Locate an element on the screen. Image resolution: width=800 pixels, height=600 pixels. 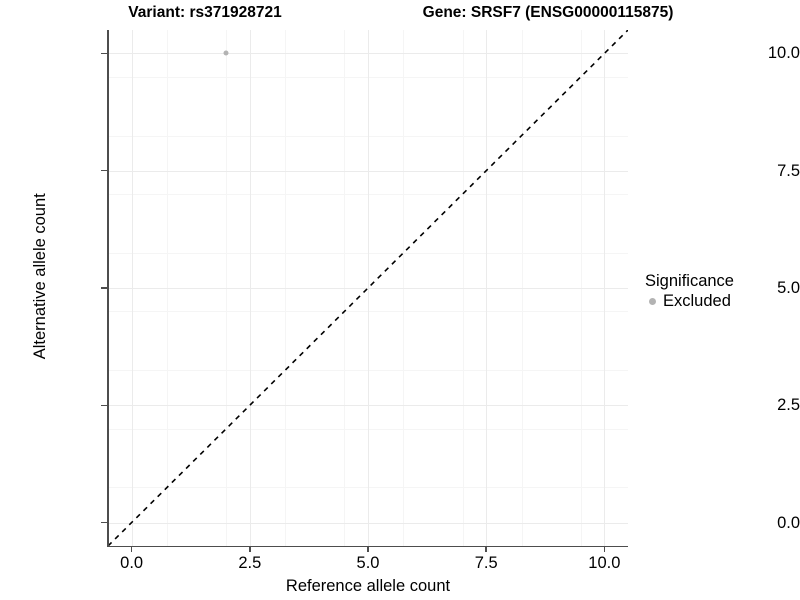
x-tick-label: 0.0 is located at coordinates (132, 563).